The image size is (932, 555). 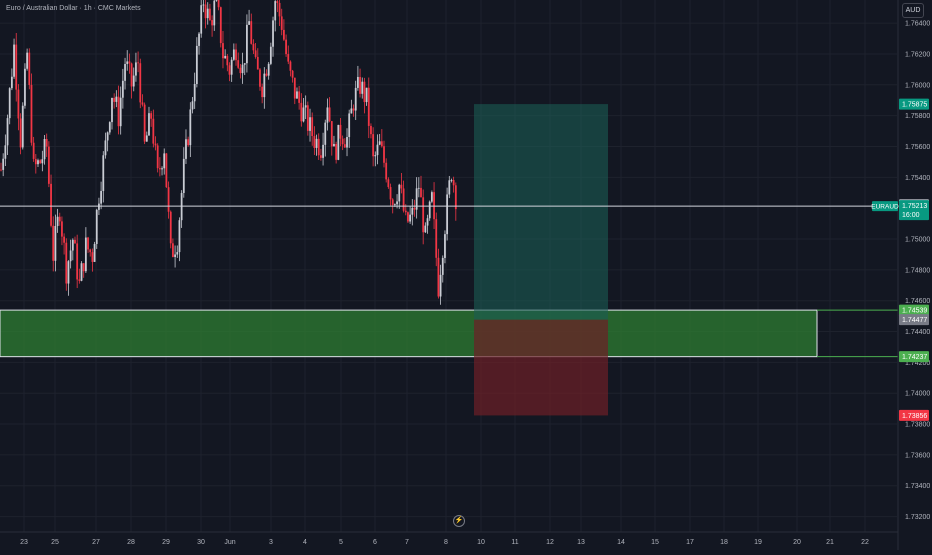 I want to click on target-zone, so click(x=541, y=212).